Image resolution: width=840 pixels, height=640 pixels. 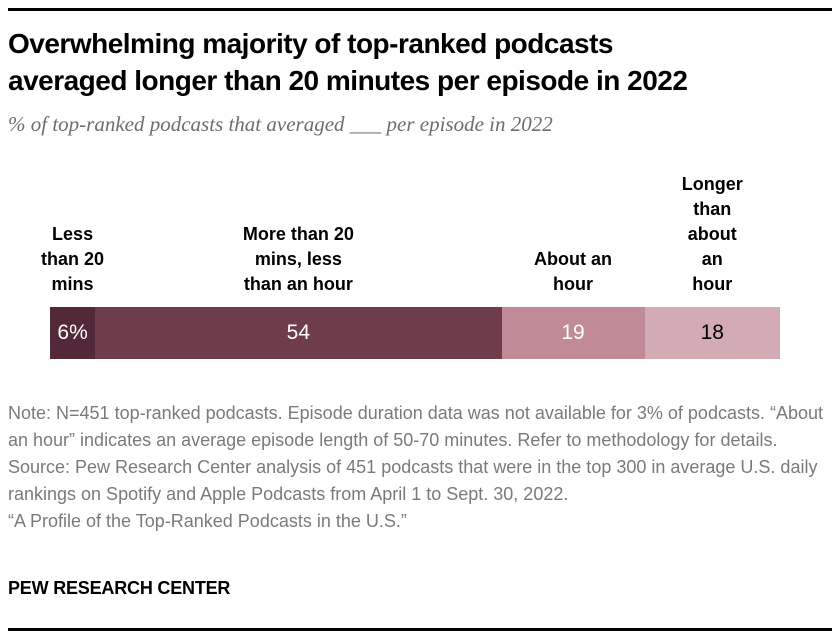 What do you see at coordinates (420, 9) in the screenshot?
I see `top-rule` at bounding box center [420, 9].